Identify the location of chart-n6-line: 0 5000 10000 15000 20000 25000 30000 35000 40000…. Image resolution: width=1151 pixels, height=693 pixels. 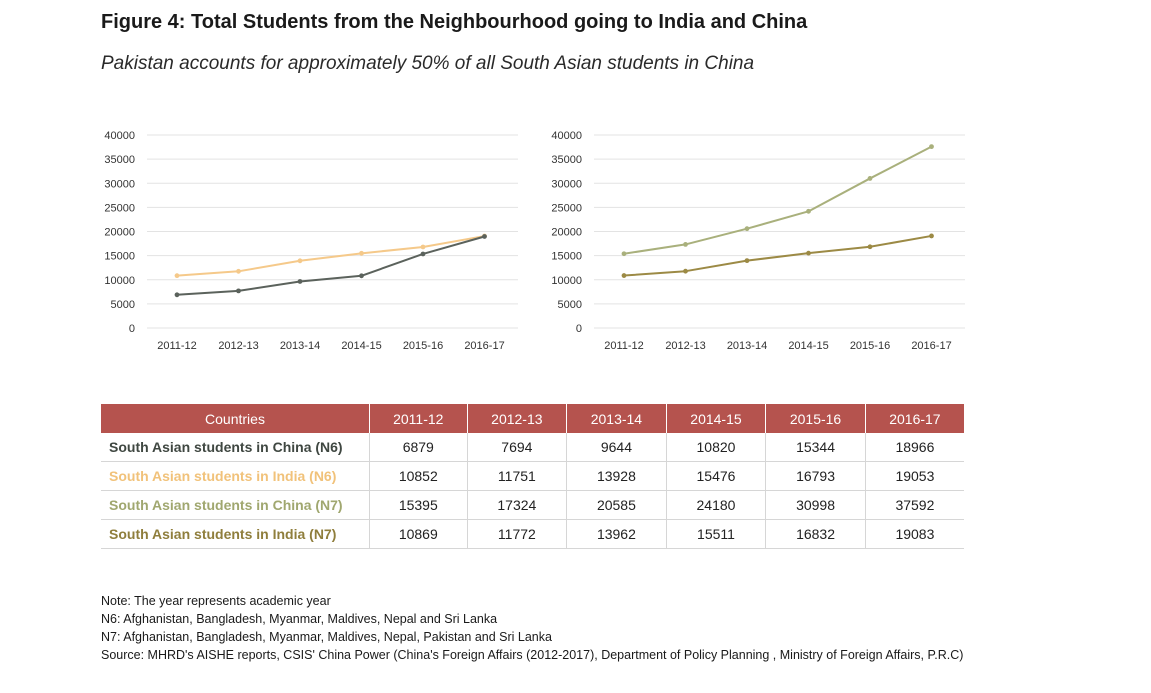
(311, 241).